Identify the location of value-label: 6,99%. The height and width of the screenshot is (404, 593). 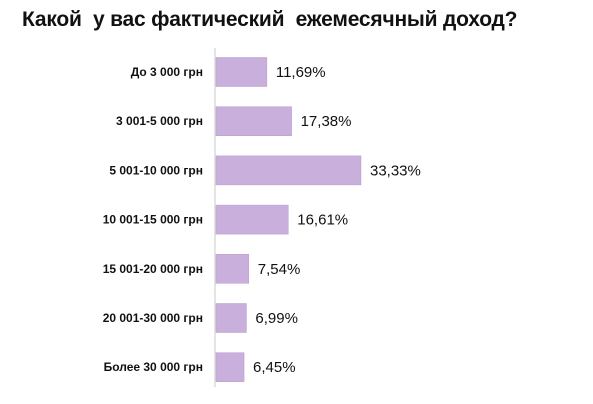
(276, 318).